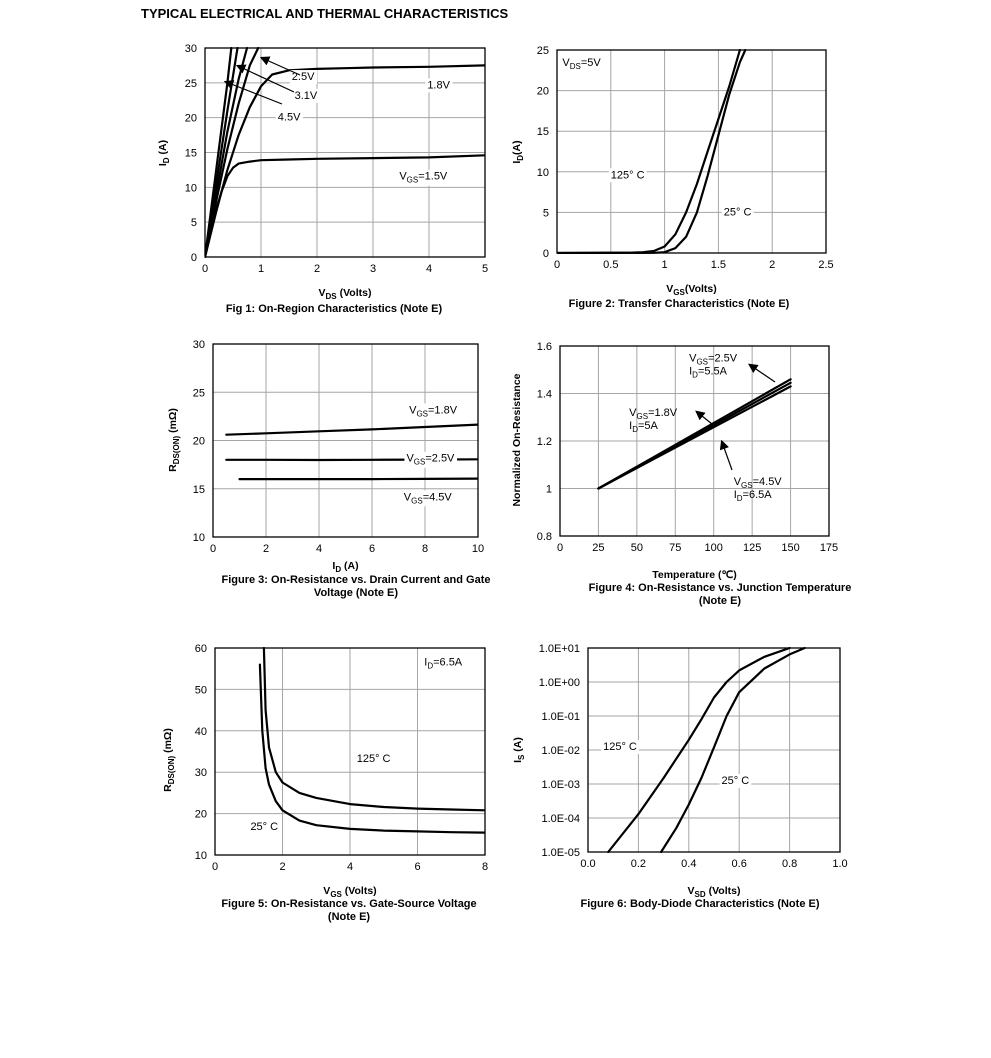 Image resolution: width=991 pixels, height=1058 pixels. What do you see at coordinates (610, 265) in the screenshot?
I see `x-tick-label: 0.5` at bounding box center [610, 265].